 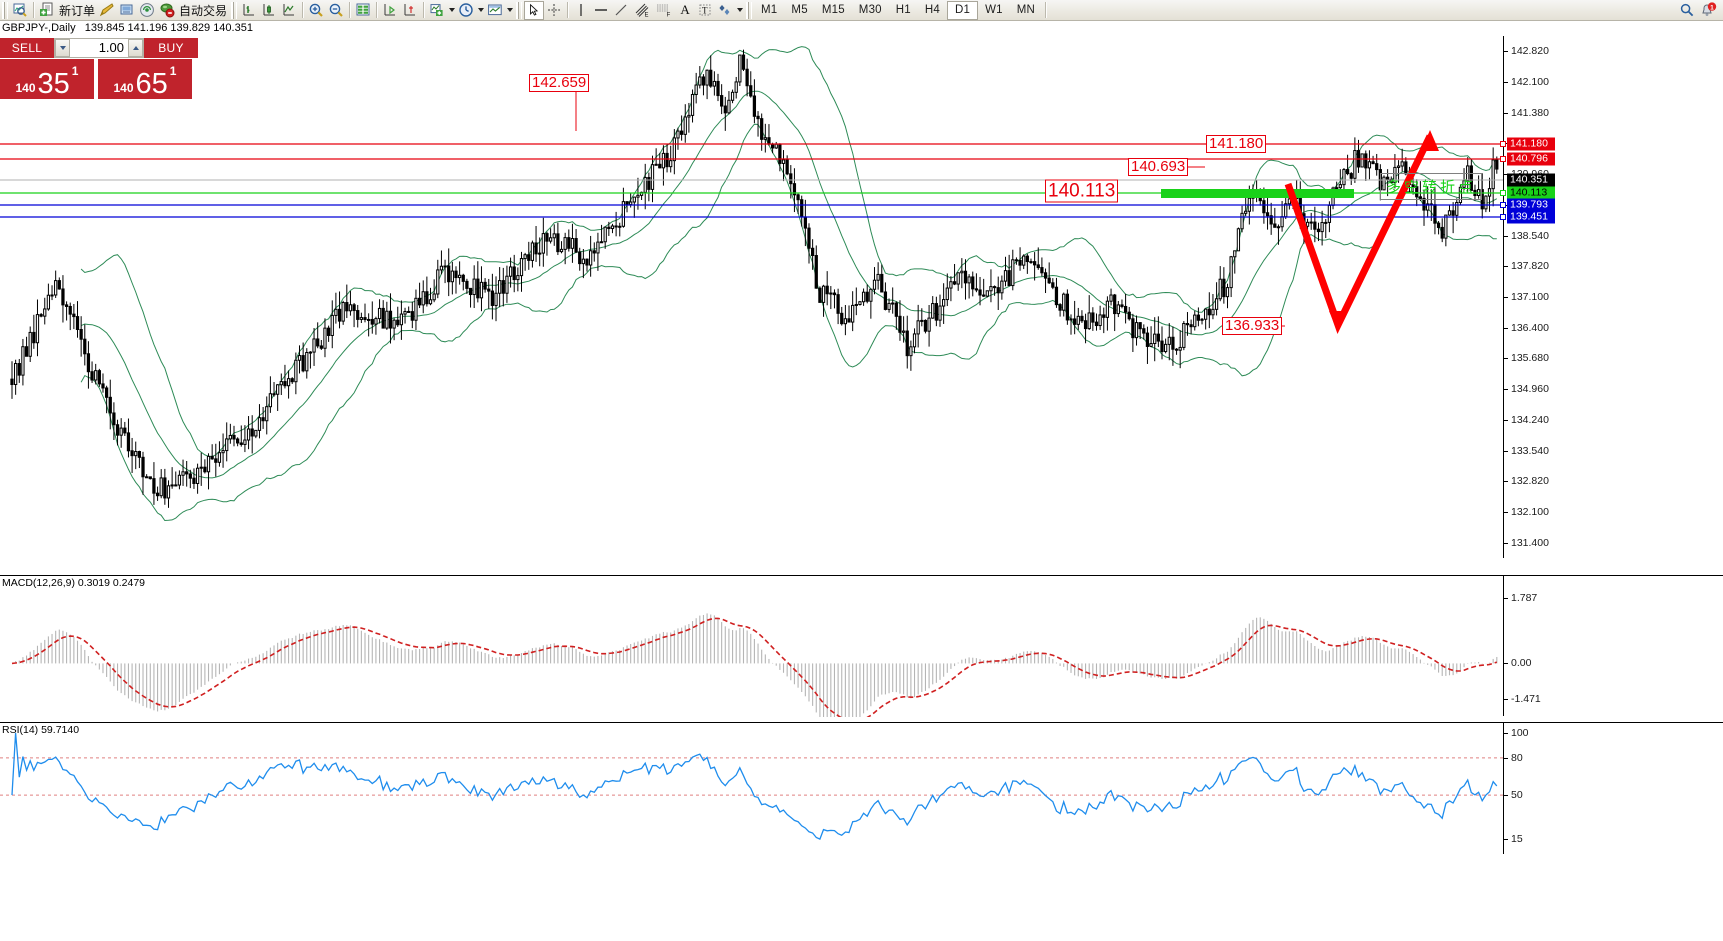 What do you see at coordinates (336, 10) in the screenshot?
I see `zoom-out-icon` at bounding box center [336, 10].